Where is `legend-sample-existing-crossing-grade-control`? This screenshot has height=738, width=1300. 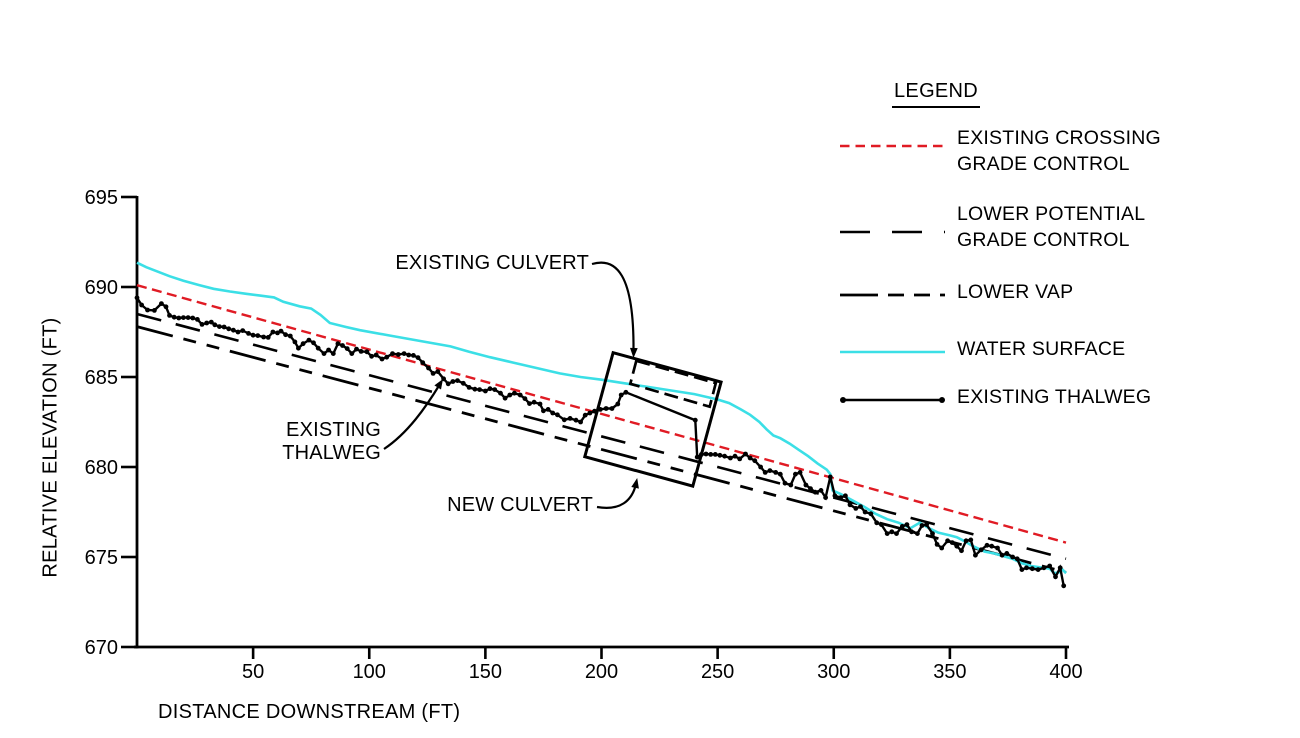 legend-sample-existing-crossing-grade-control is located at coordinates (892, 146).